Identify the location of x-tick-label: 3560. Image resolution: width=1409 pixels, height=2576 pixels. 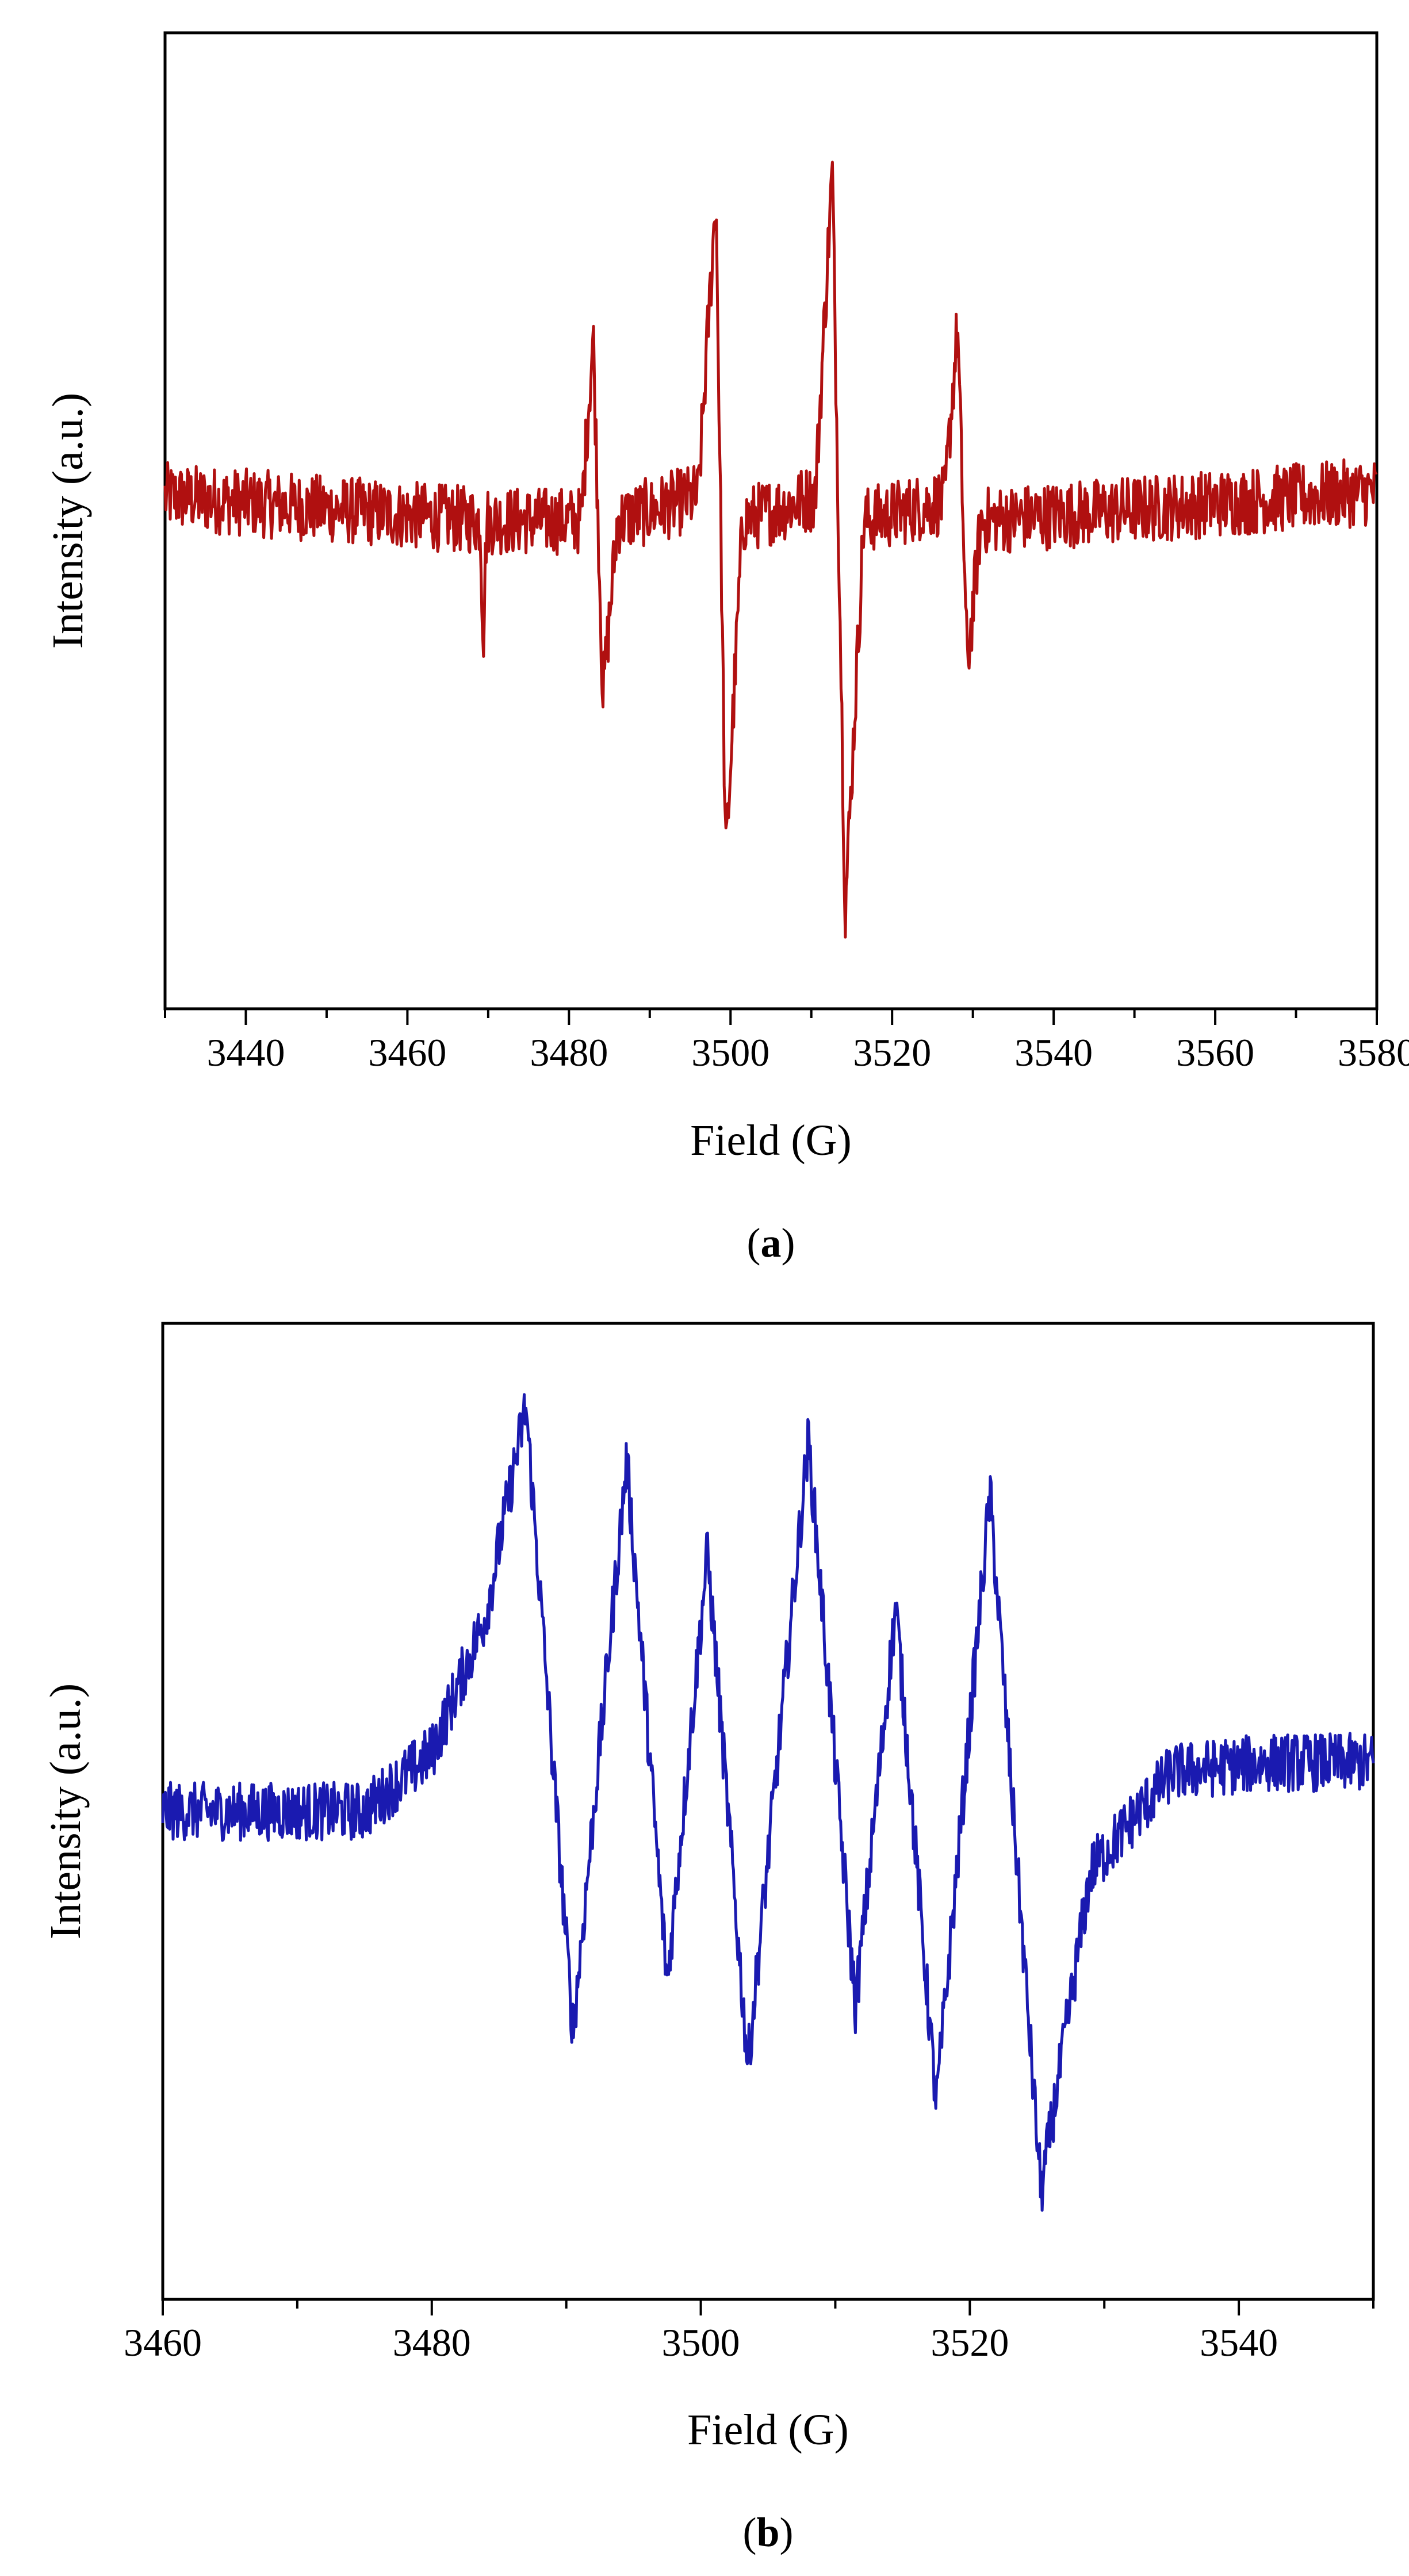
(1215, 1052).